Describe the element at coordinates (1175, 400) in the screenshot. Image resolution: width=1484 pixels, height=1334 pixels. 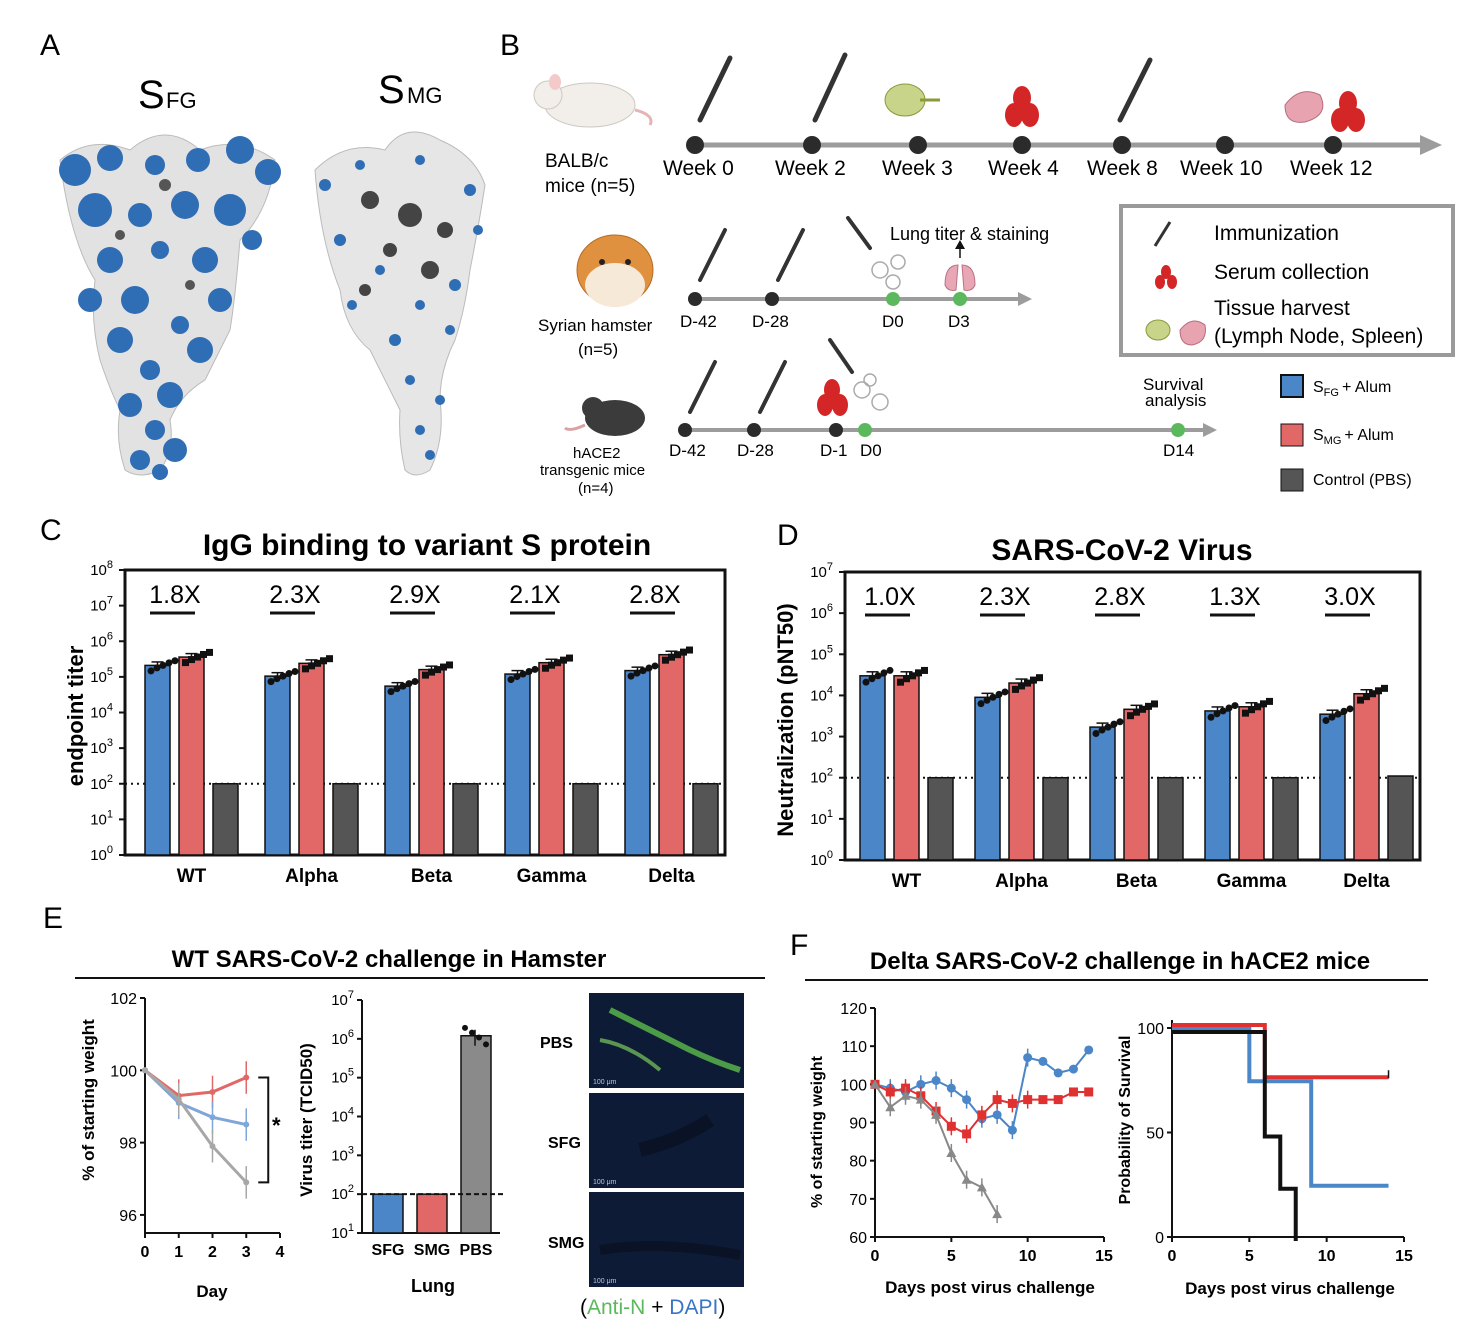
I see `hace2-note-2: analysis` at that location.